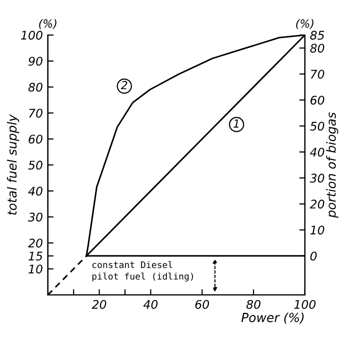  Describe the element at coordinates (317, 152) in the screenshot. I see `y2-tick-label: 40` at that location.